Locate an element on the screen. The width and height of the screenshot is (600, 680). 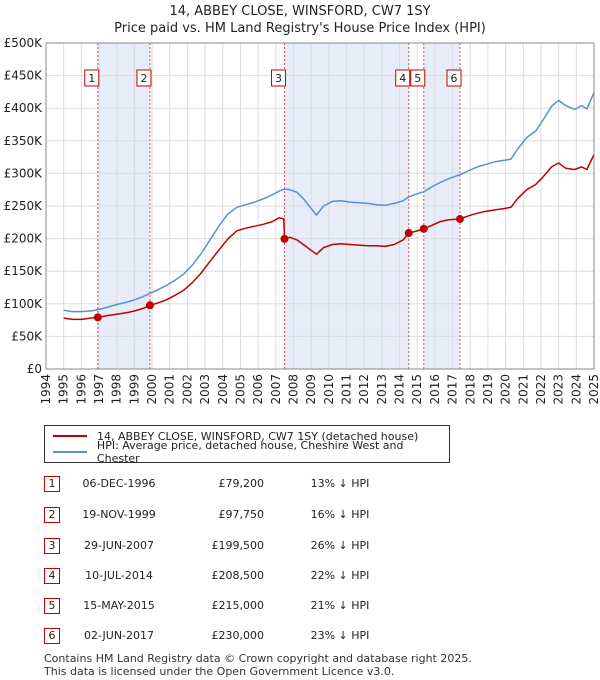
table-row: 6 02-JUN-2017 £230,000 23% ↓ HPI is located at coordinates (254, 637).